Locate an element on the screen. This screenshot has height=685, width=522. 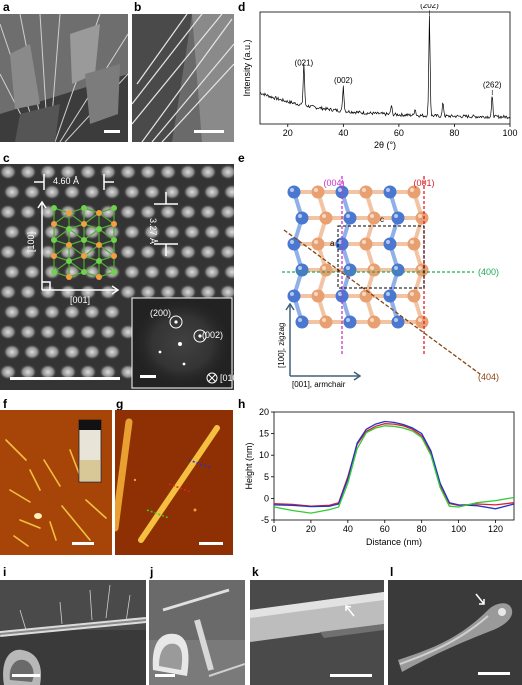
x-tick-label: 120 is located at coordinates (495, 529).